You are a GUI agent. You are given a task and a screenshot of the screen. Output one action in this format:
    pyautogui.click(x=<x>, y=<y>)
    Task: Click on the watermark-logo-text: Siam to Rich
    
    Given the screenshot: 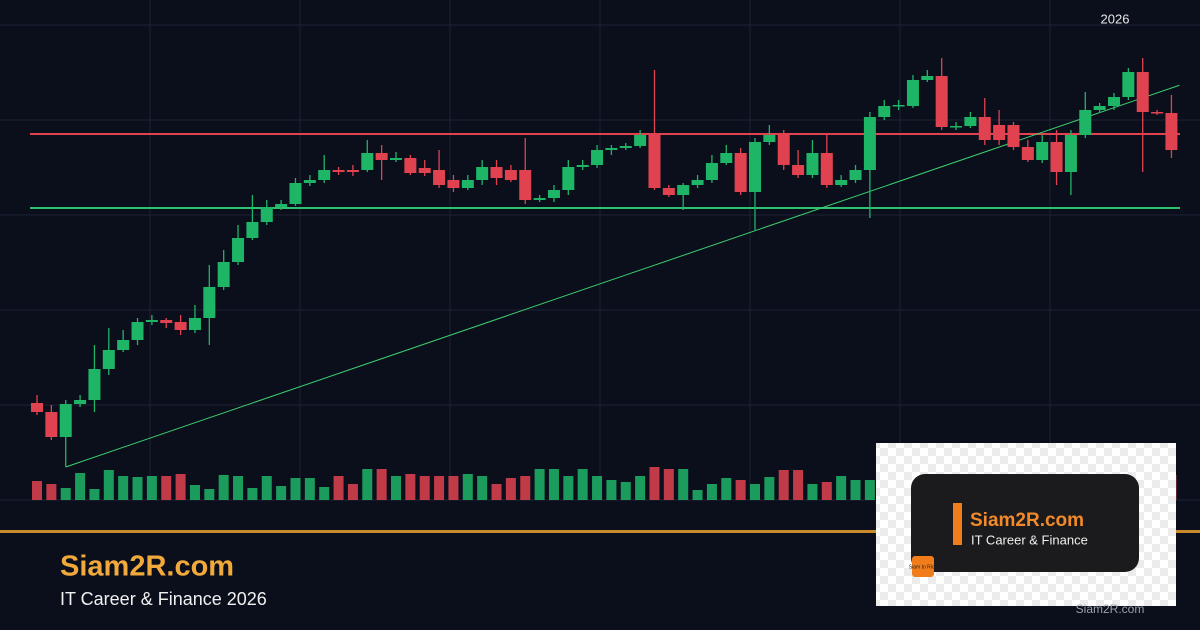 What is the action you would take?
    pyautogui.click(x=923, y=567)
    